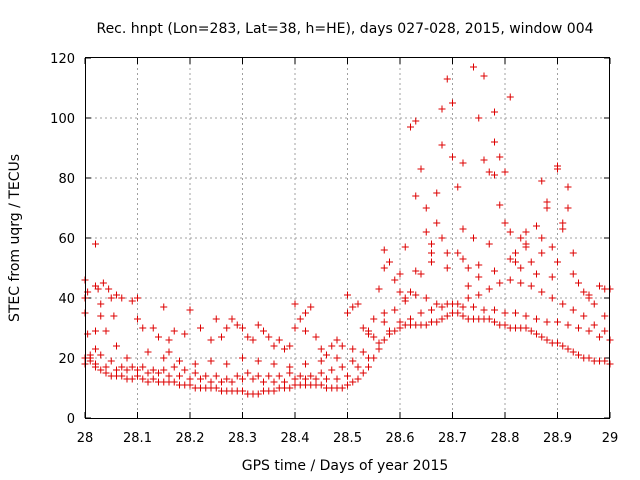  I want to click on y-tick-label: 0, so click(71, 419).